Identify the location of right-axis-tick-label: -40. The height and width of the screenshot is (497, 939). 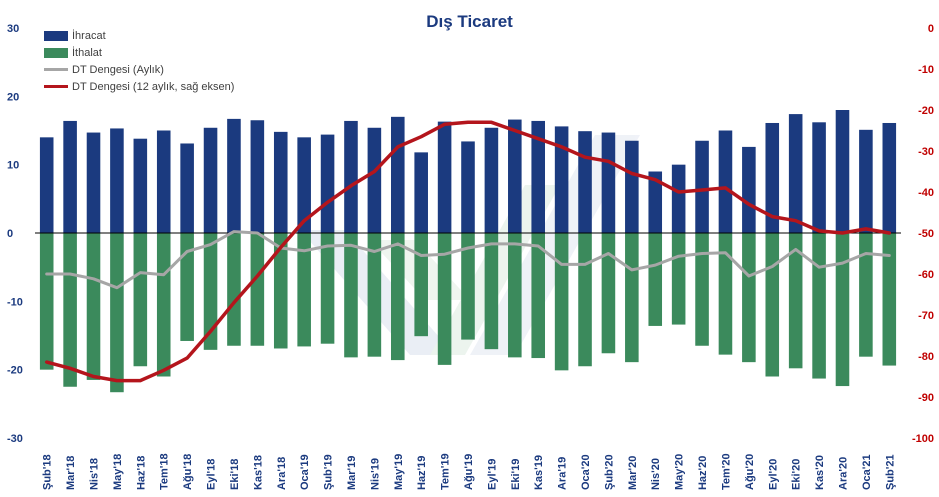
(926, 193).